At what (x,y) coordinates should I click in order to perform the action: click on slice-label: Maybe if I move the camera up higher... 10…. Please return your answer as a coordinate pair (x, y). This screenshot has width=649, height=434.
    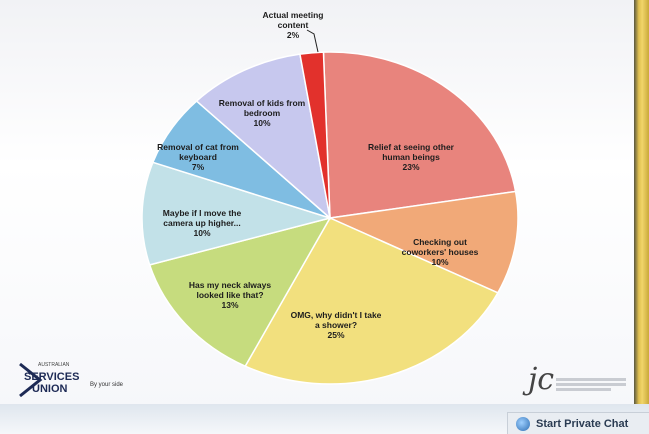
    Looking at the image, I should click on (202, 223).